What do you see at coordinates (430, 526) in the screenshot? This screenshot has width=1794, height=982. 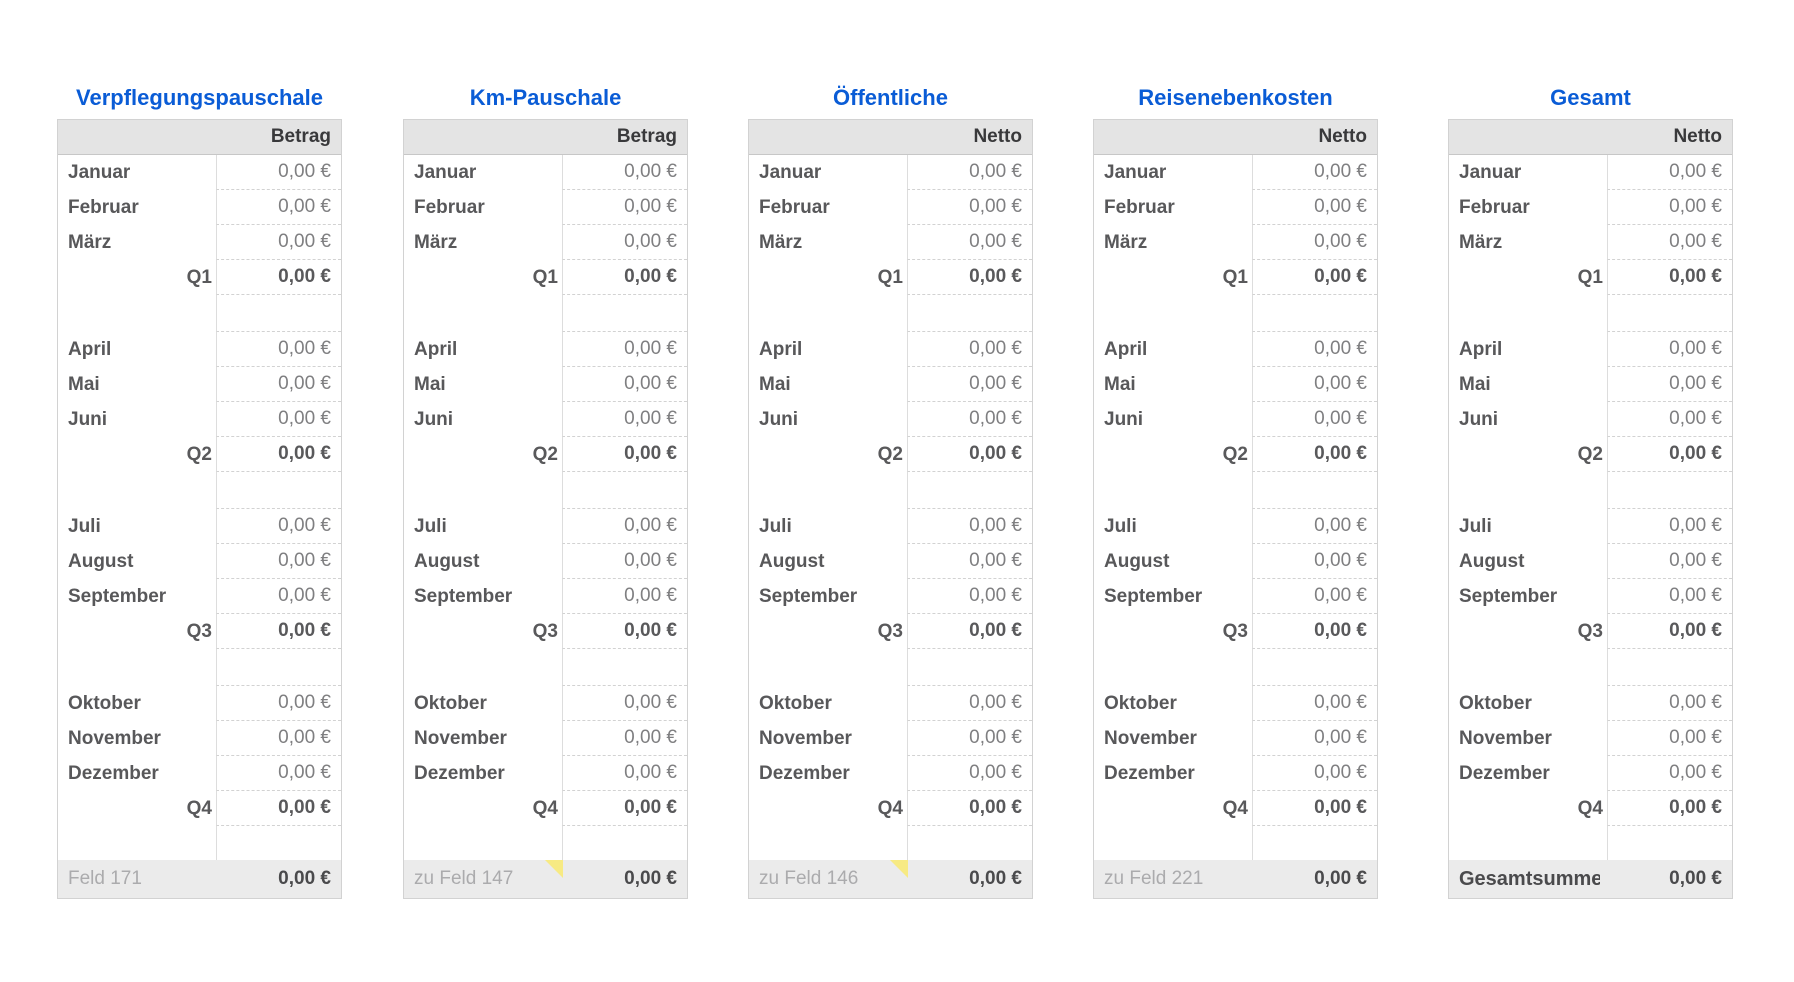 I see `month-cell: Juli` at bounding box center [430, 526].